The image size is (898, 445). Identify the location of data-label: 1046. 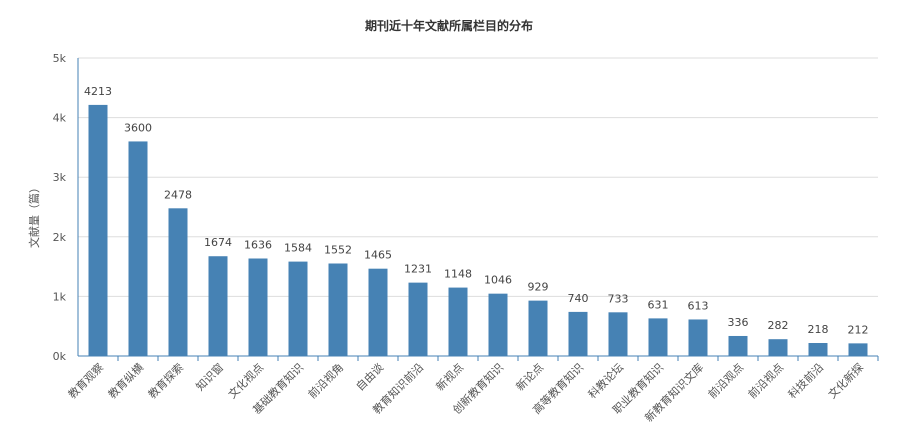
(498, 280).